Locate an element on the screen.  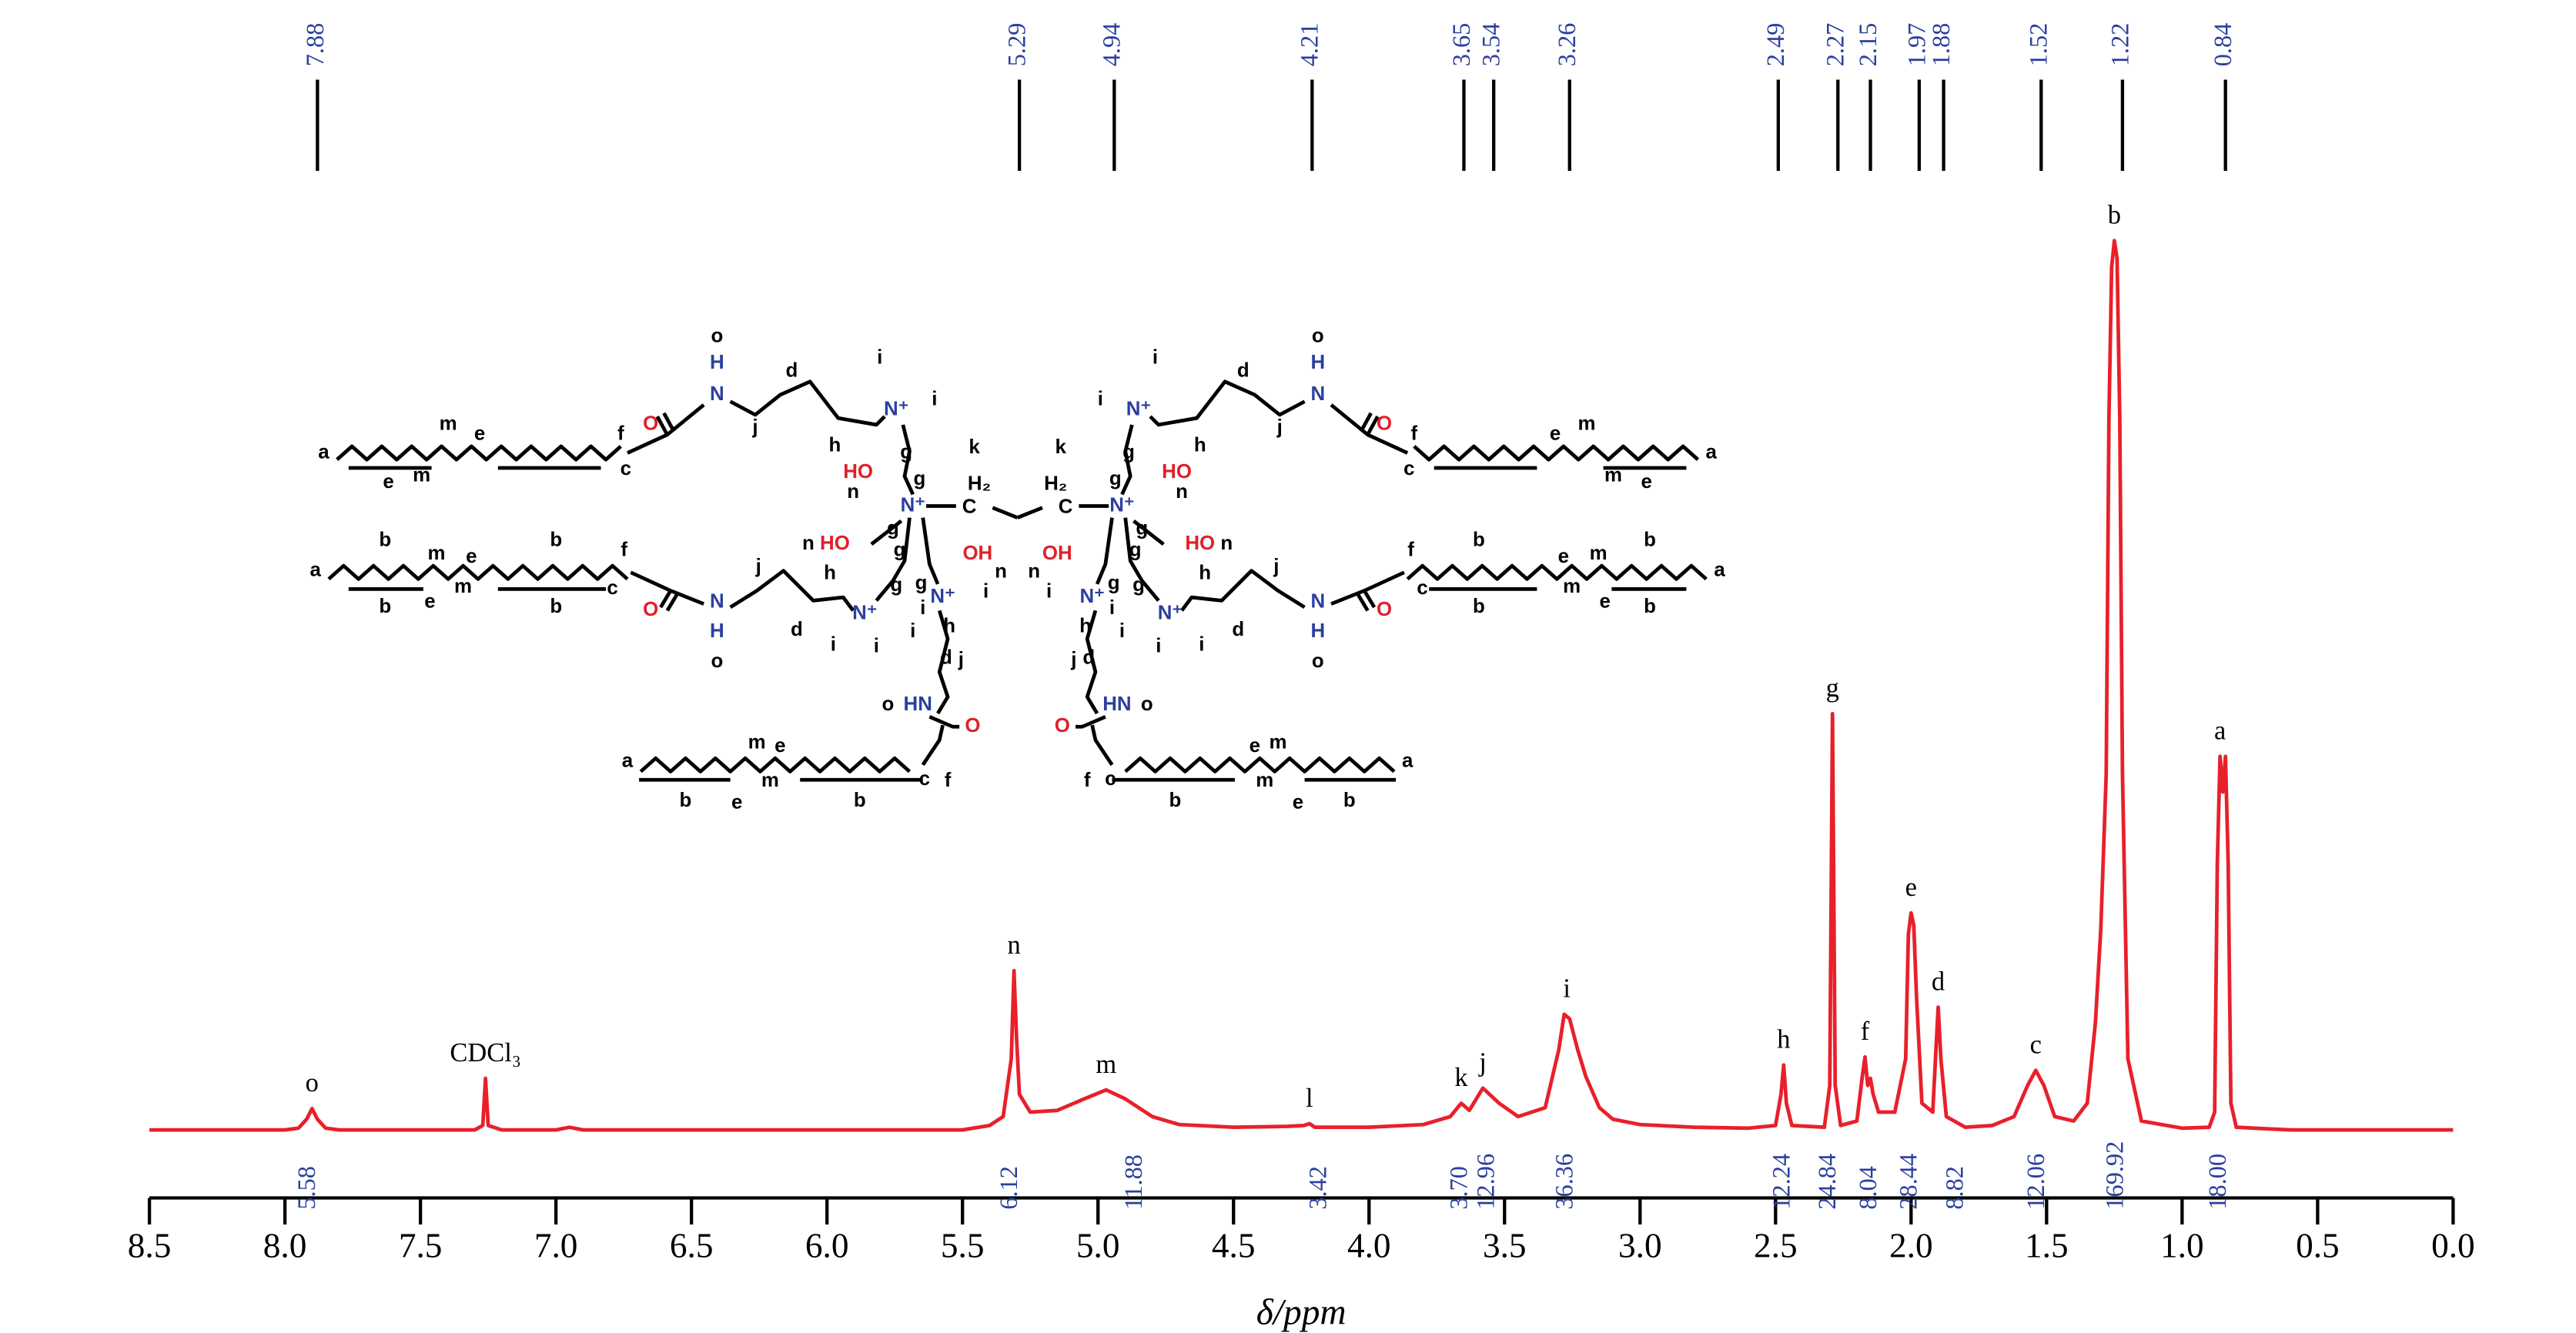
peak-label: 1.52 is located at coordinates (2039, 45).